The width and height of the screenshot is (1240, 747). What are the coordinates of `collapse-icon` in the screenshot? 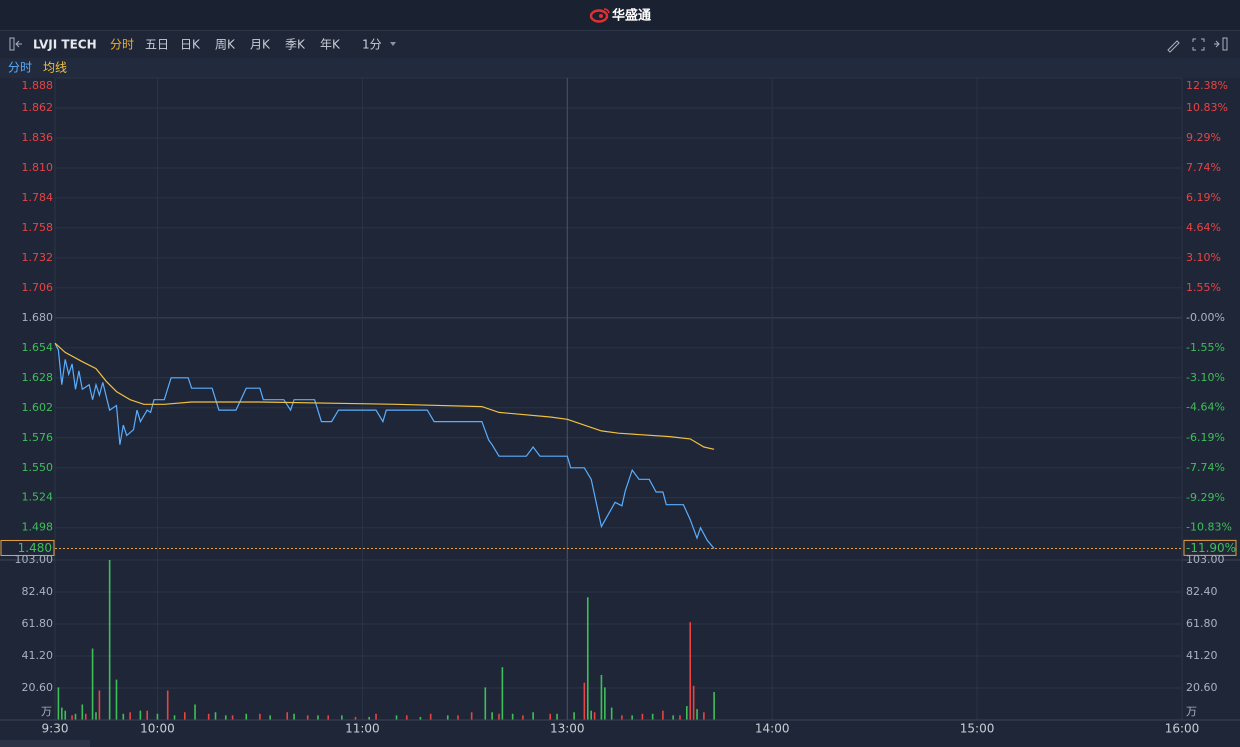 It's located at (15, 44).